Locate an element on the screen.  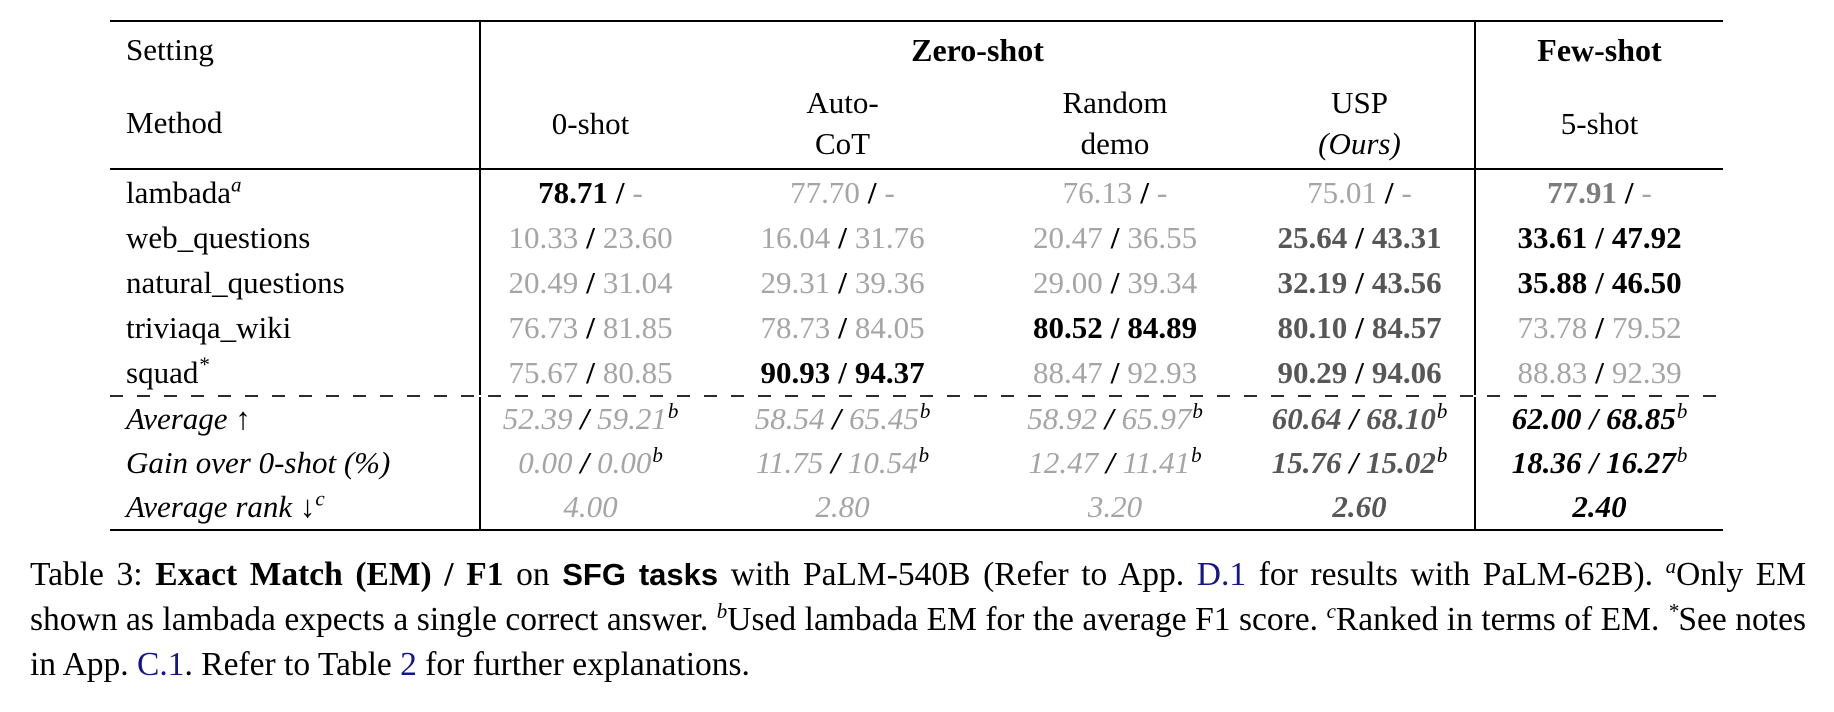
em-value: 29.31 is located at coordinates (795, 282).